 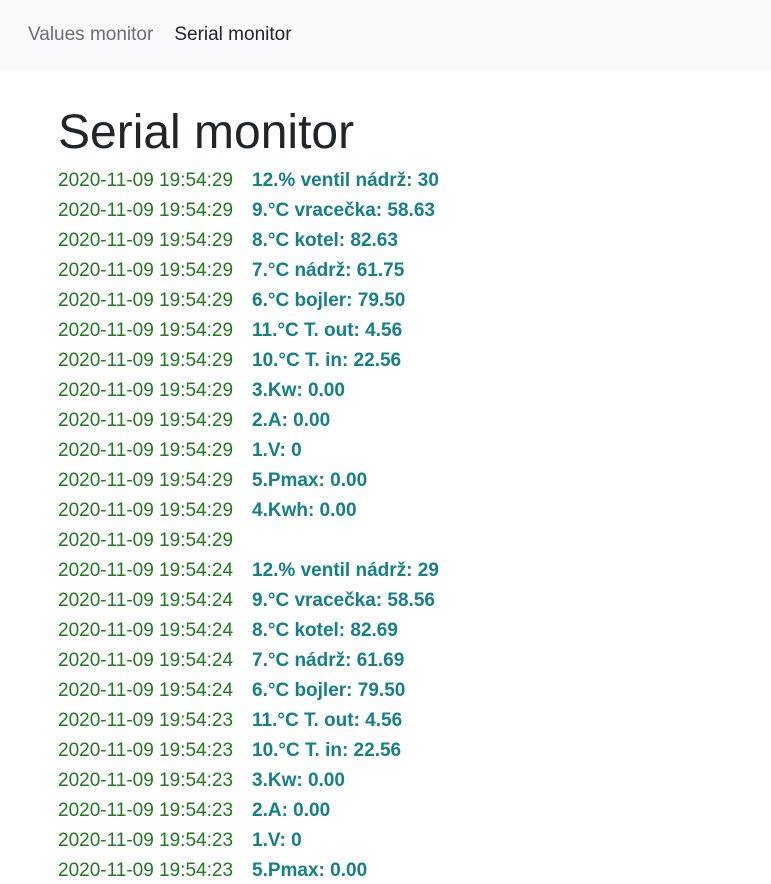 I want to click on log-entry: 2020-11-09 19:54:29 6.°C bojler: 79.50, so click(x=414, y=301).